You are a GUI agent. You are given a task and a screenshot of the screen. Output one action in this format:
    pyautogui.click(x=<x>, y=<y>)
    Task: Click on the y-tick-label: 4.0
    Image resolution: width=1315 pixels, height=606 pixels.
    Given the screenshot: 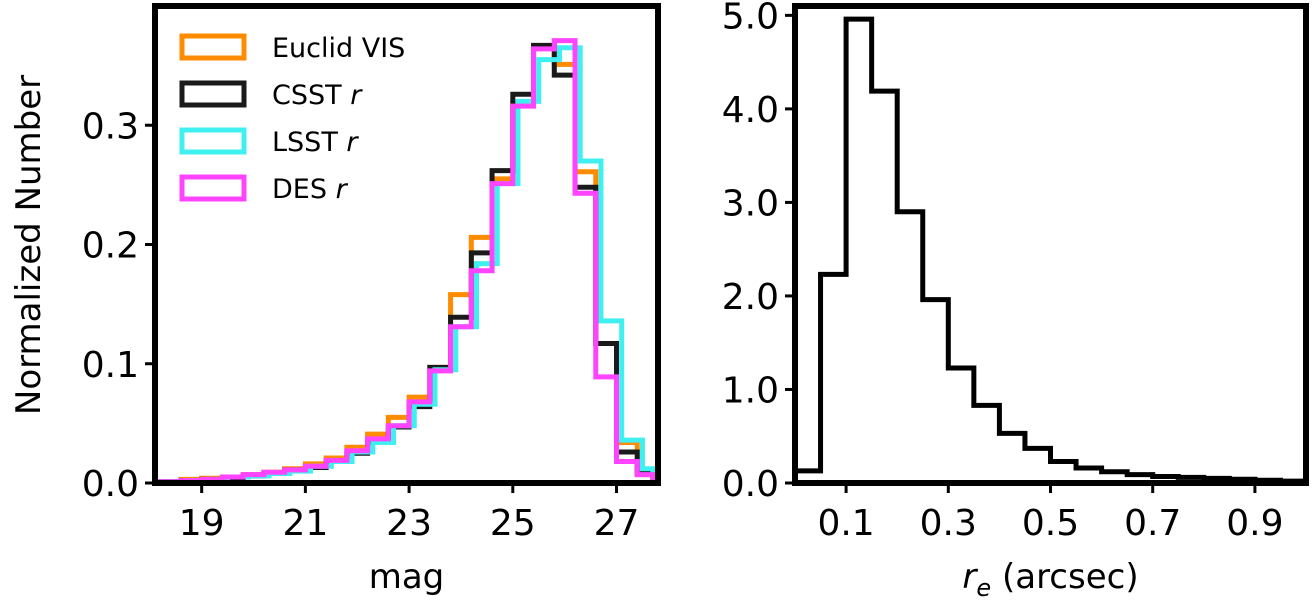 What is the action you would take?
    pyautogui.click(x=750, y=110)
    